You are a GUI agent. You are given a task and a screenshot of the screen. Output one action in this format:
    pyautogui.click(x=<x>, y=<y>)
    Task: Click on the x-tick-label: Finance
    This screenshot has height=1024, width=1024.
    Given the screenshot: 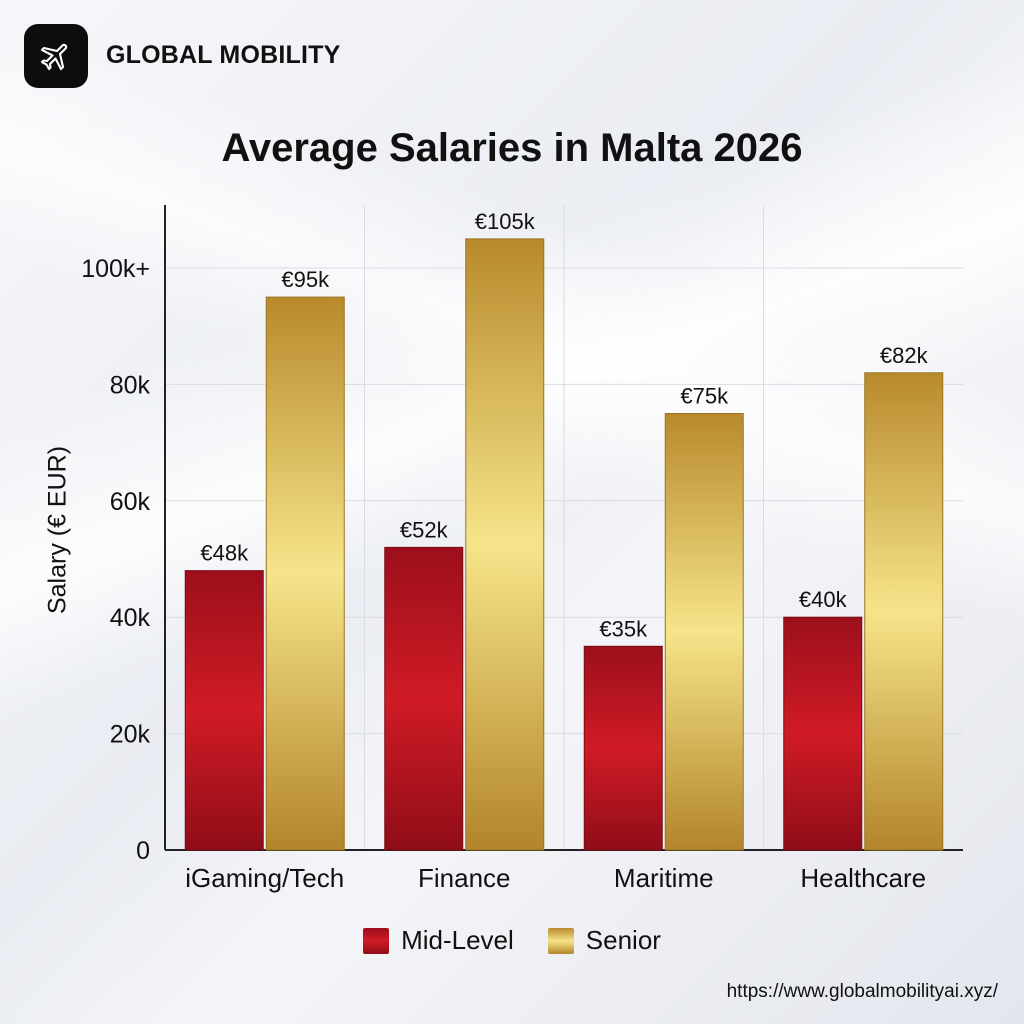 What is the action you would take?
    pyautogui.click(x=464, y=878)
    